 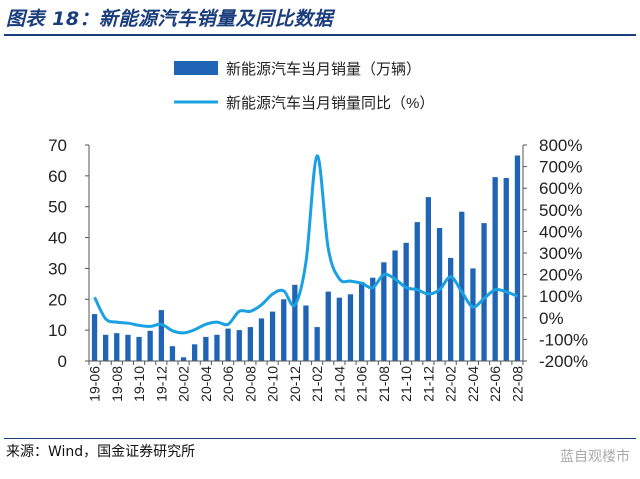 What do you see at coordinates (560, 188) in the screenshot?
I see `y-right-tick-label: 600%` at bounding box center [560, 188].